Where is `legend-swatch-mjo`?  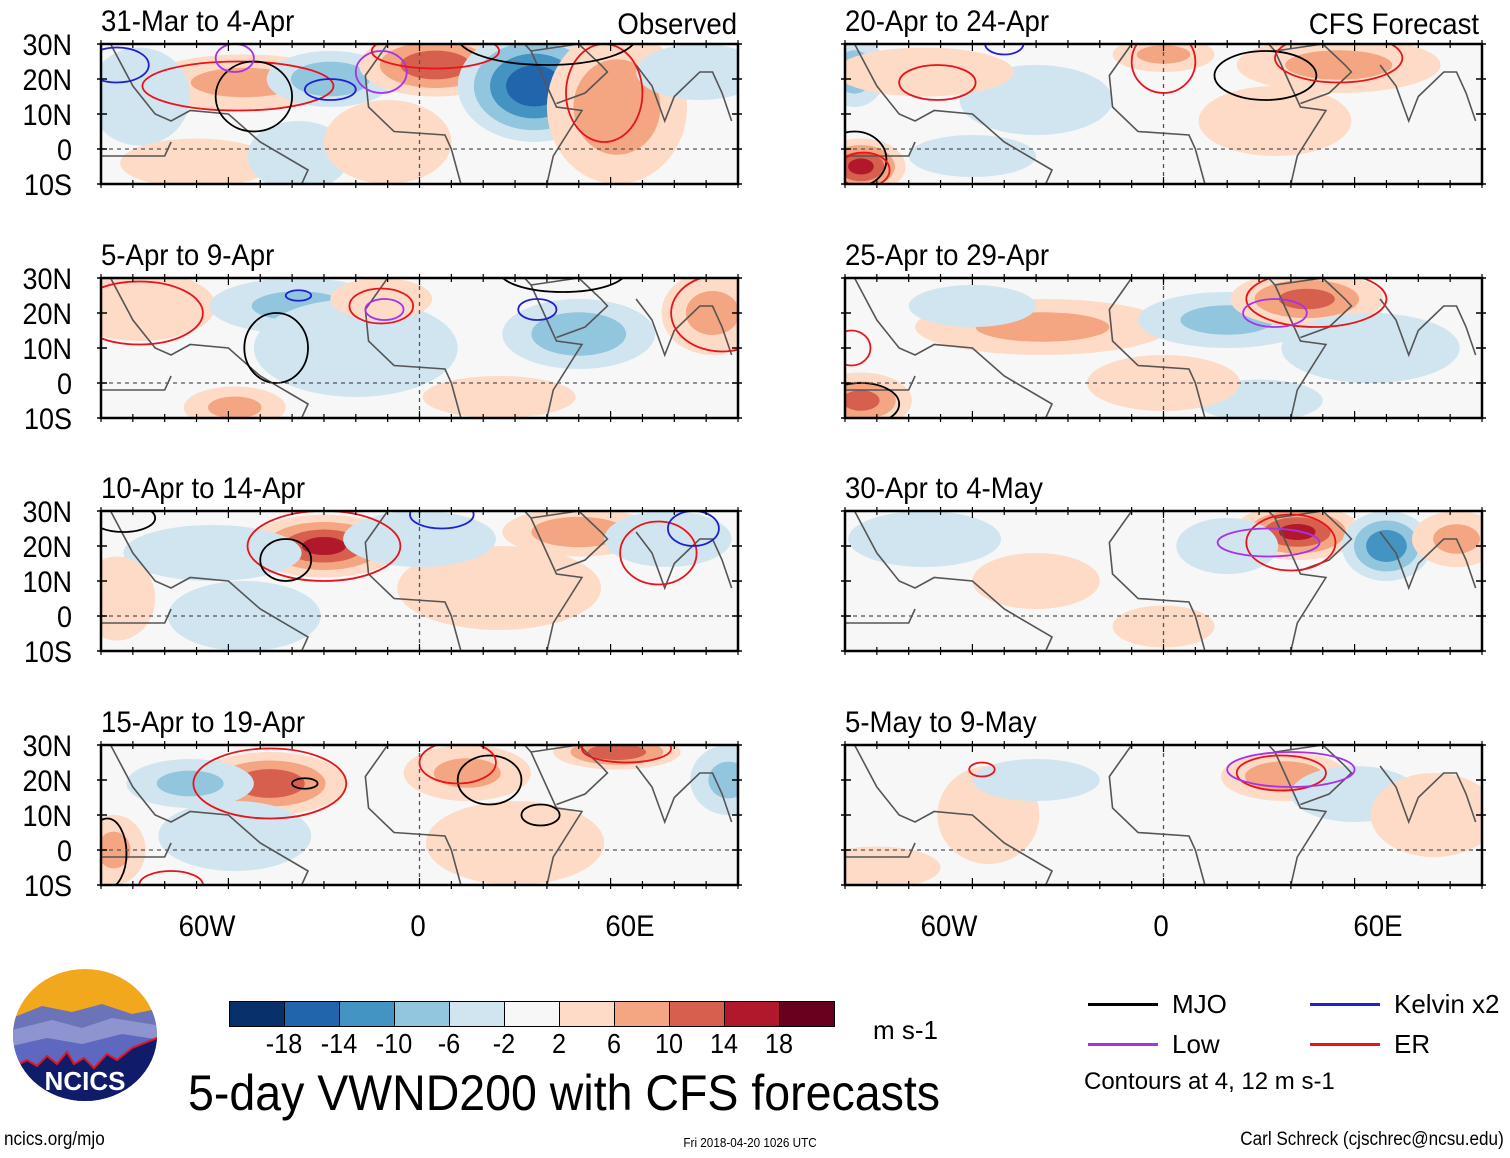 legend-swatch-mjo is located at coordinates (1123, 1004).